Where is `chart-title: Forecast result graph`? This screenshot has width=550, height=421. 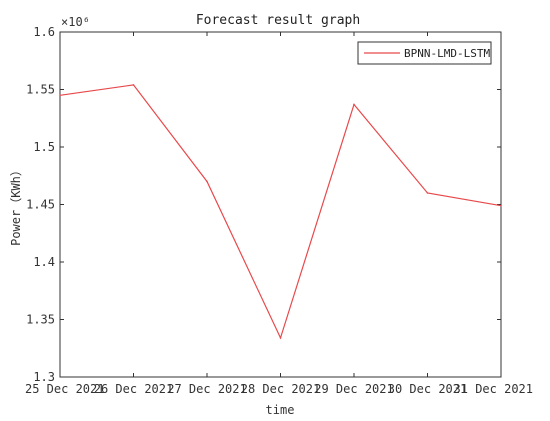
chart-title: Forecast result graph is located at coordinates (278, 20).